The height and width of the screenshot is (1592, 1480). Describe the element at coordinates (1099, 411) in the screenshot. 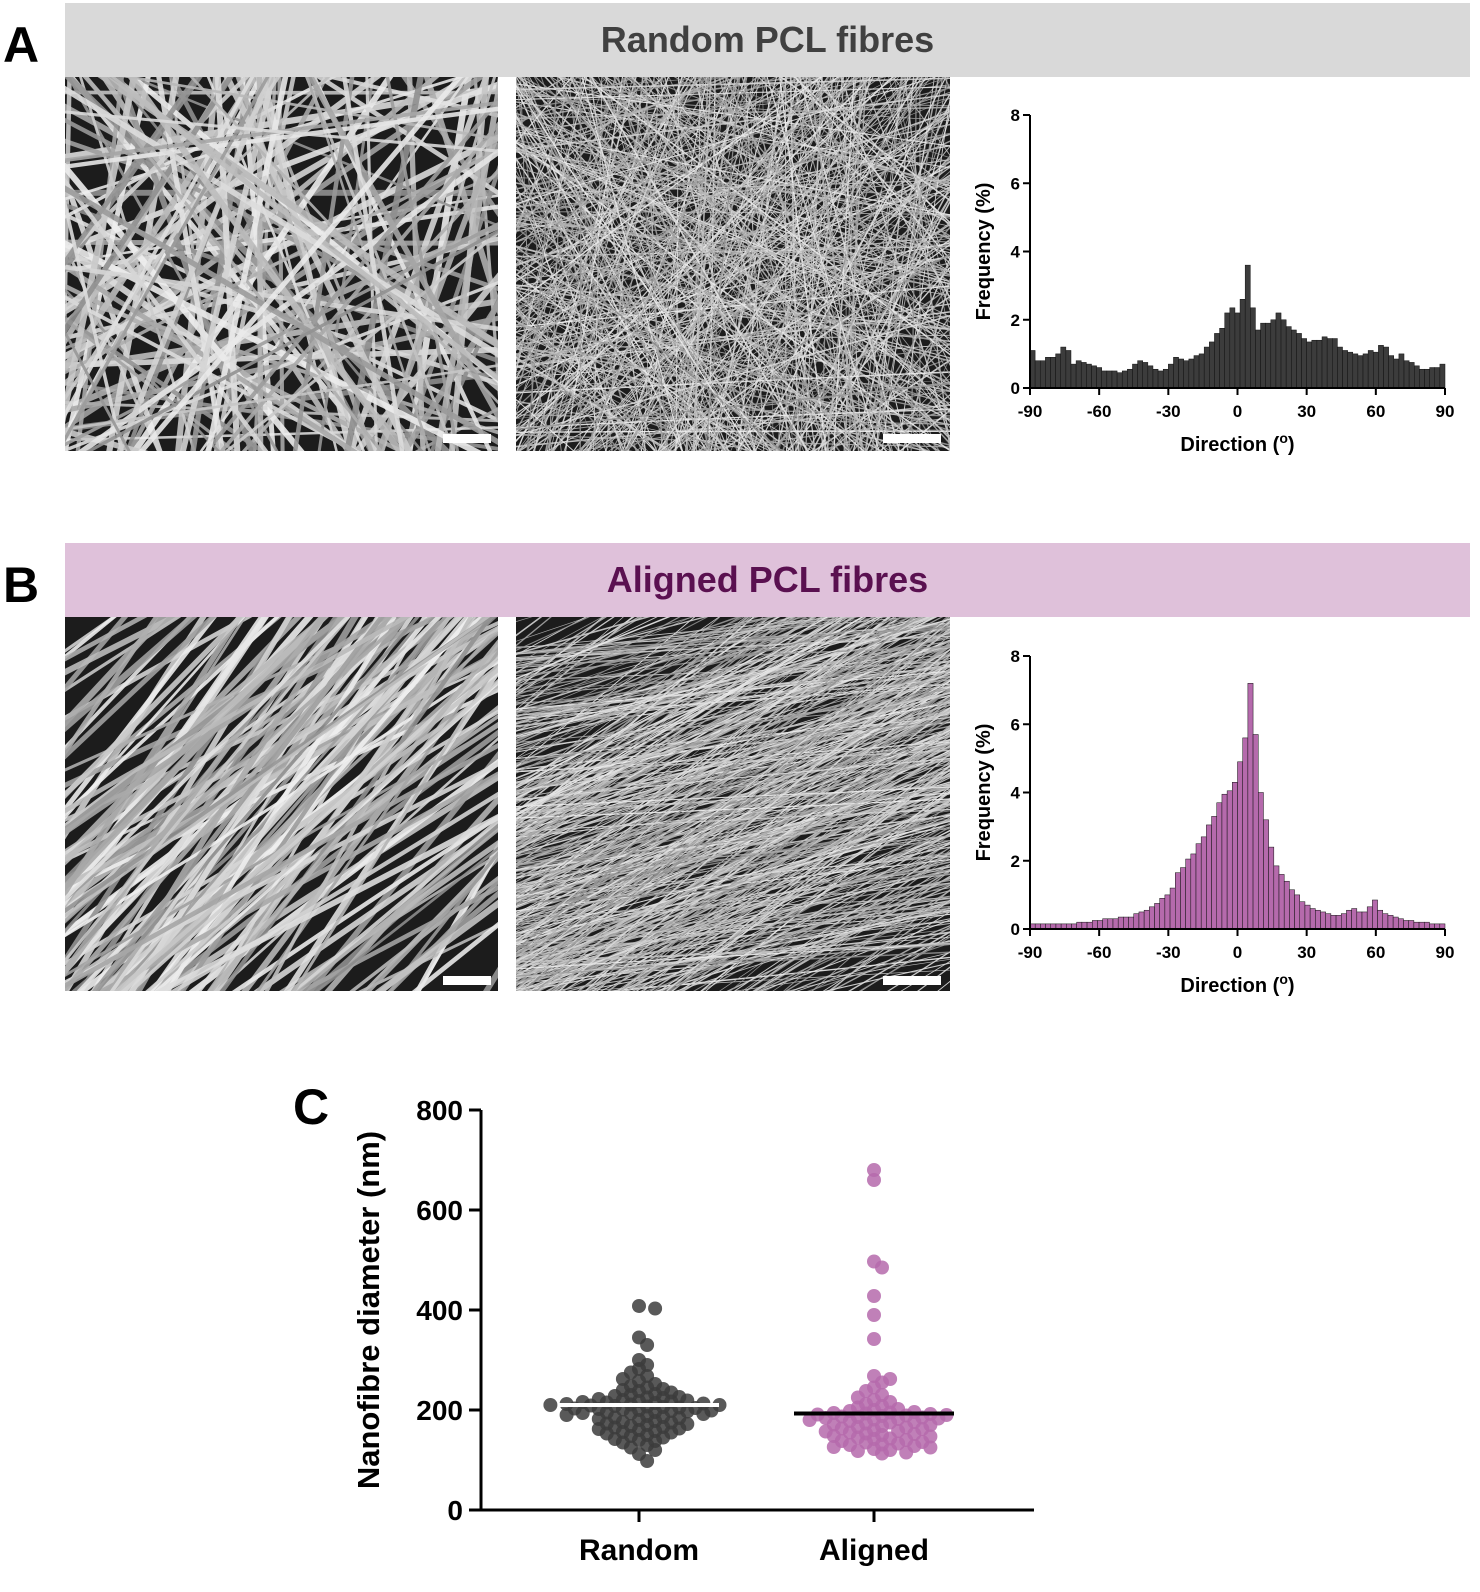

I see `x-tick-label: -60` at that location.